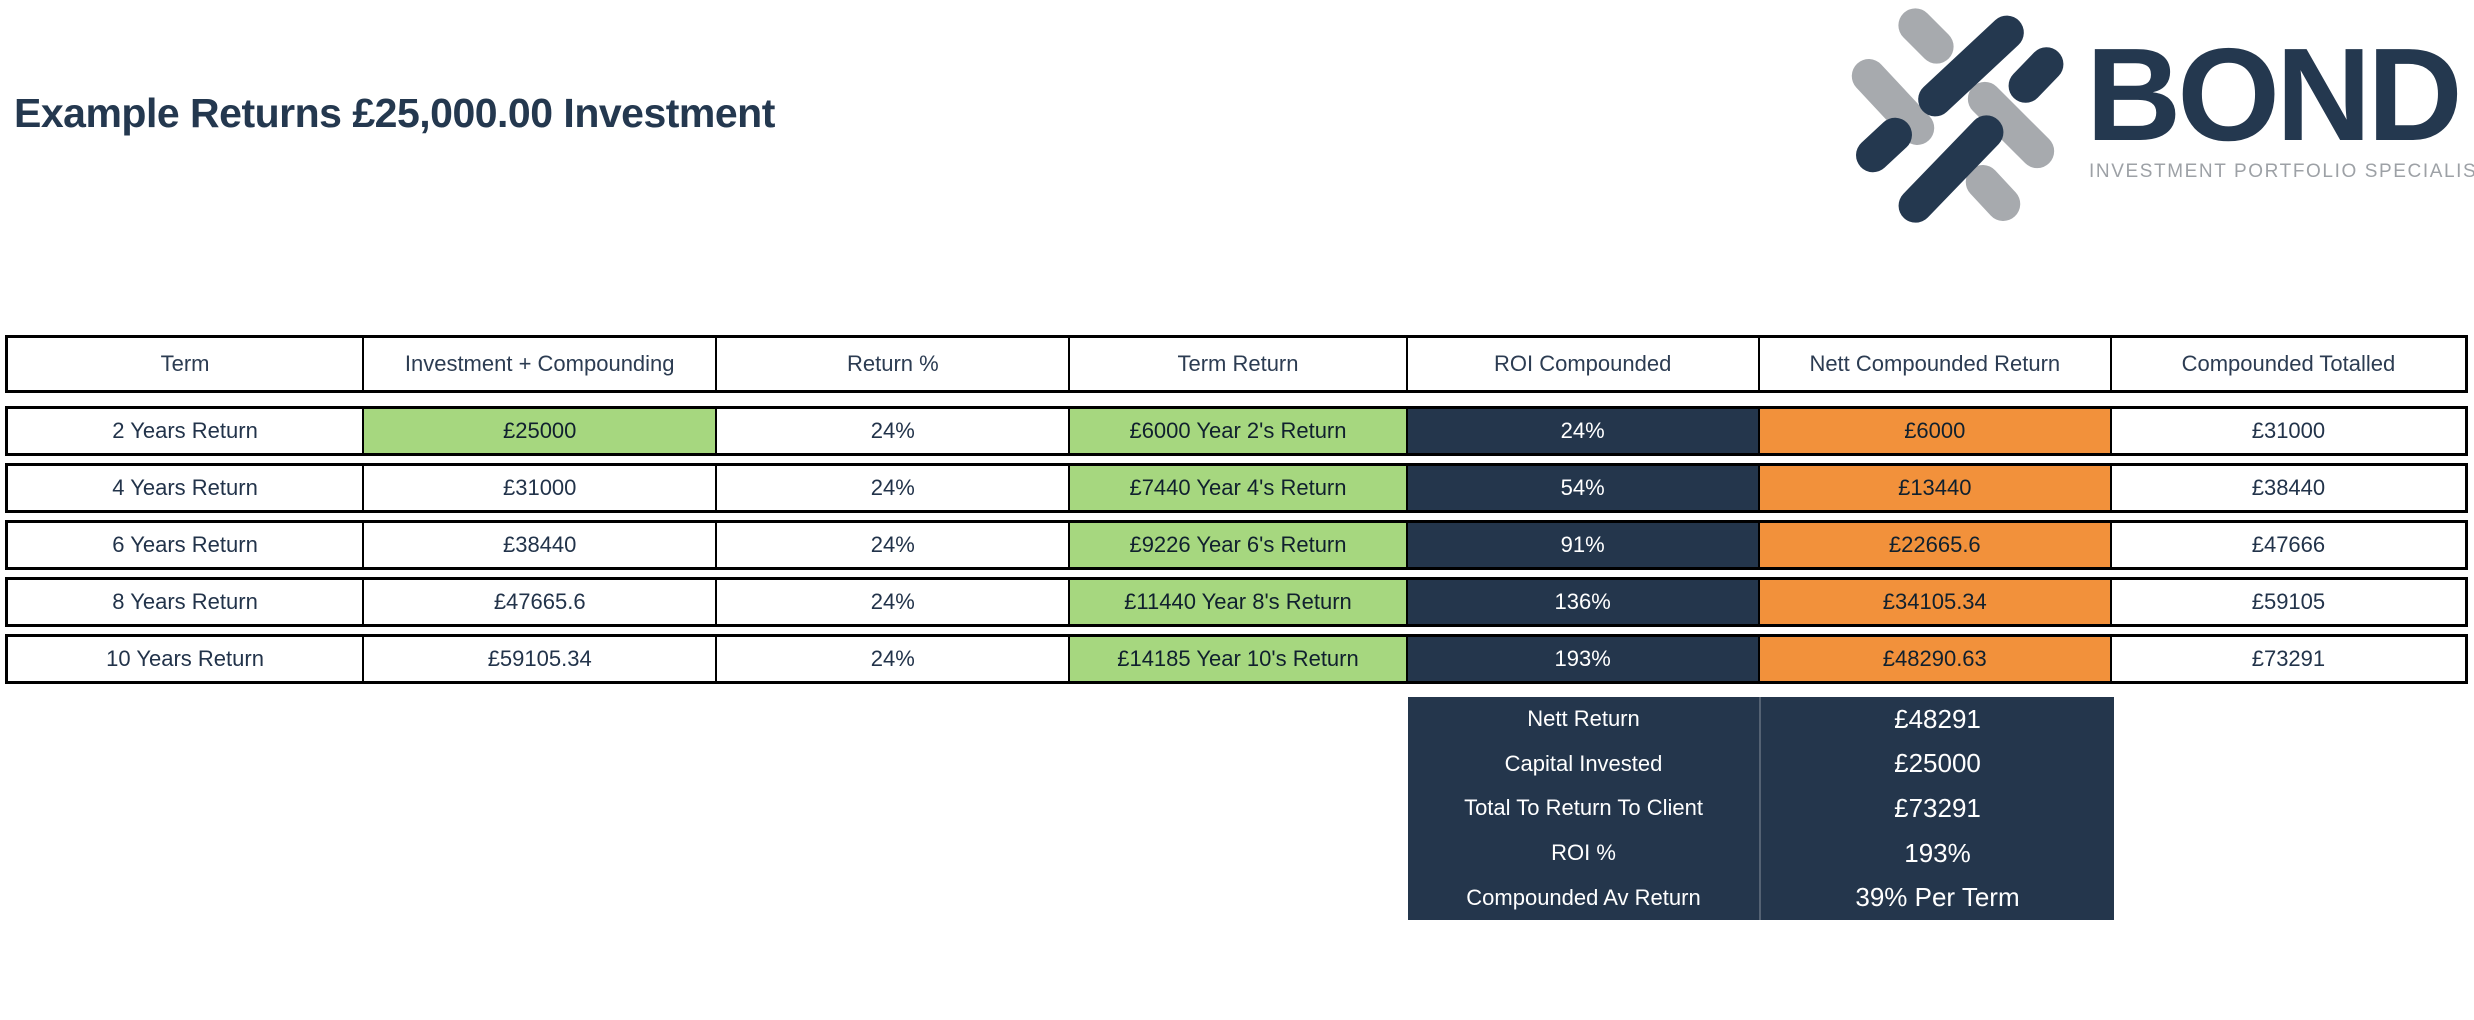  Describe the element at coordinates (1239, 545) in the screenshot. I see `cell-term-return: £9226 Year 6's Return` at that location.